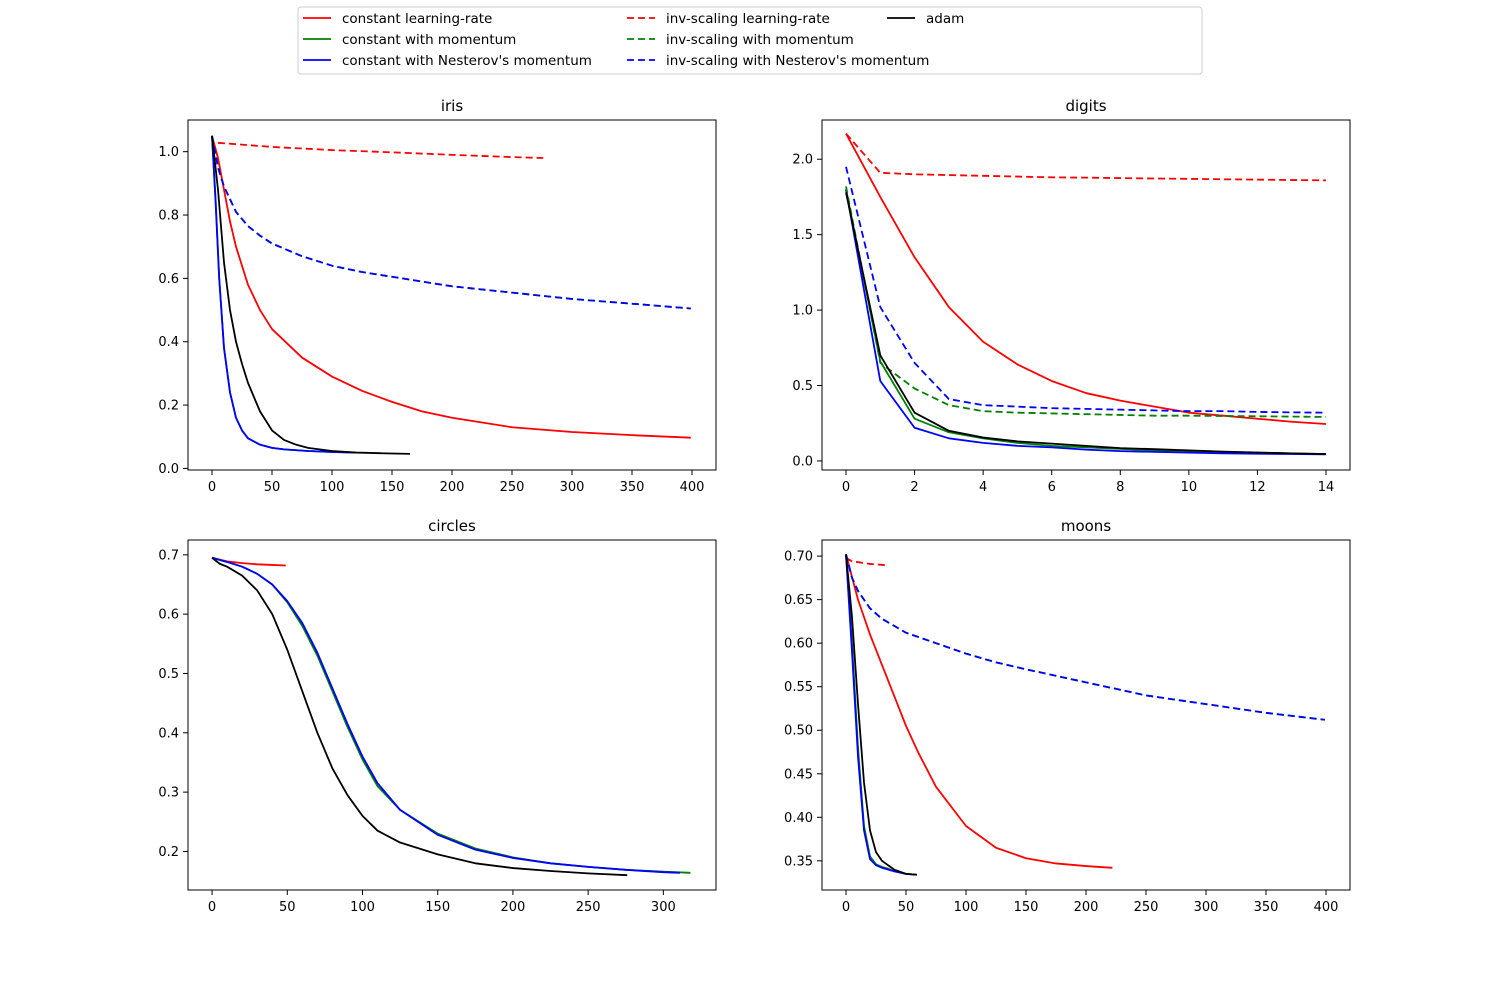 The width and height of the screenshot is (1500, 1000). Describe the element at coordinates (798, 731) in the screenshot. I see `y-tick-label: 0.50` at that location.